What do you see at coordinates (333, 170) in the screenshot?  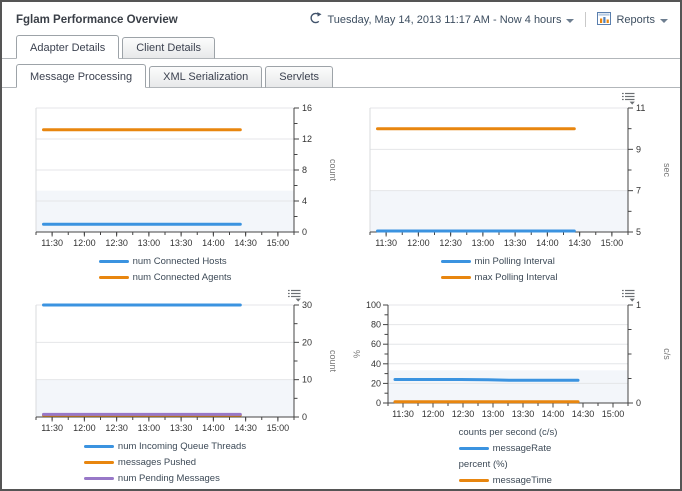 I see `svg-text: count` at bounding box center [333, 170].